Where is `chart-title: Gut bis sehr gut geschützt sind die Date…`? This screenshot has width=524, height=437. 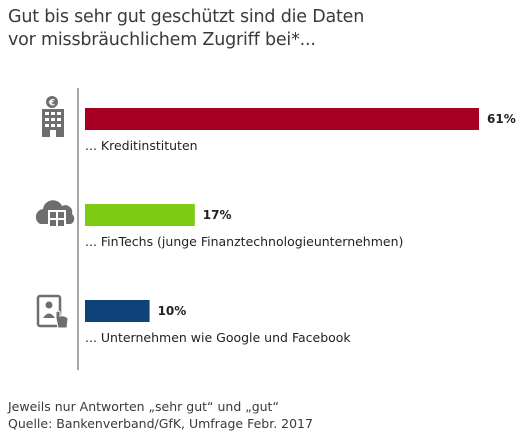
chart-title: Gut bis sehr gut geschützt sind die Date… is located at coordinates (258, 29).